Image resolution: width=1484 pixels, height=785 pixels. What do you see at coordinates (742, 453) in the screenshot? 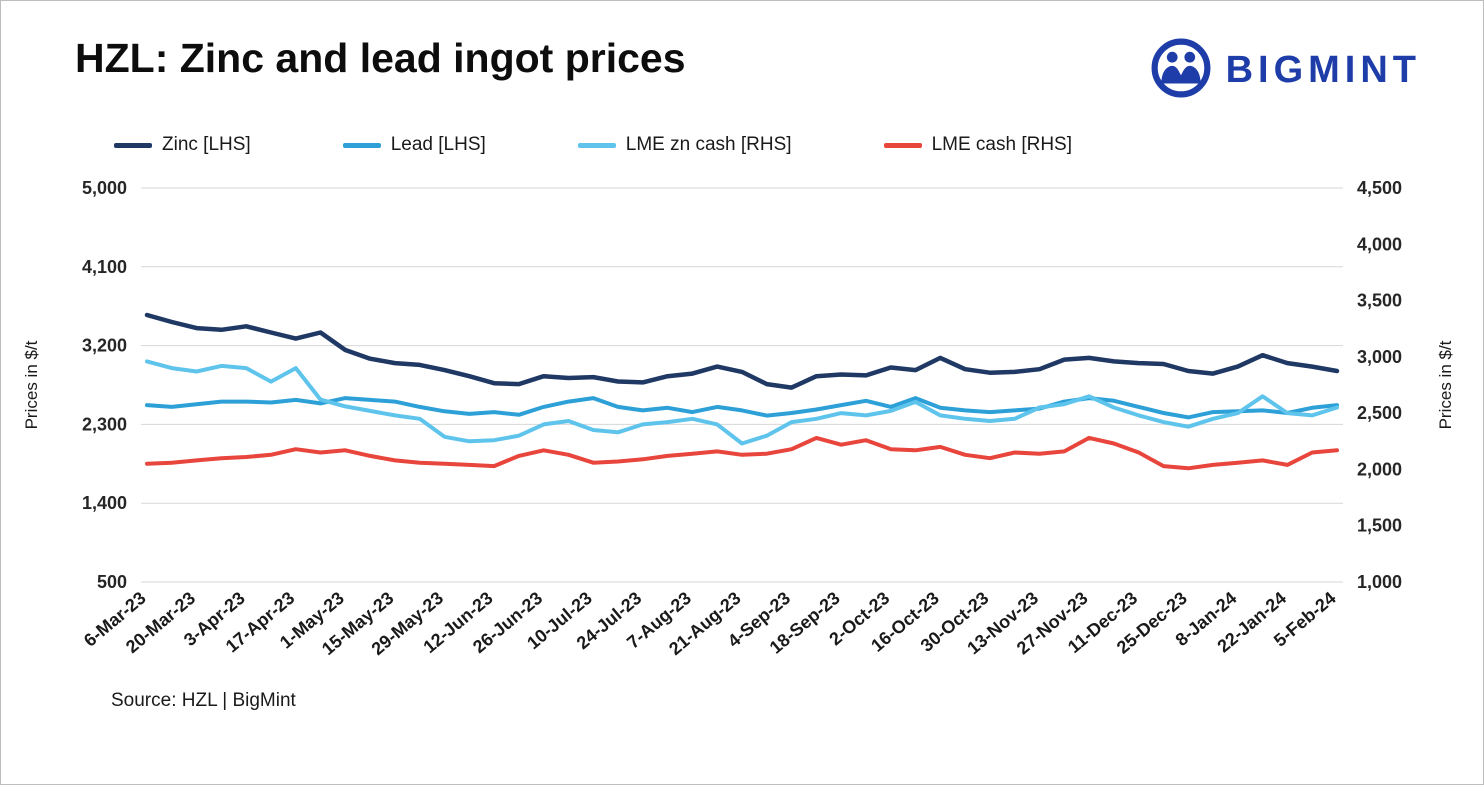
I see `series-line-lme-cash-rhs` at bounding box center [742, 453].